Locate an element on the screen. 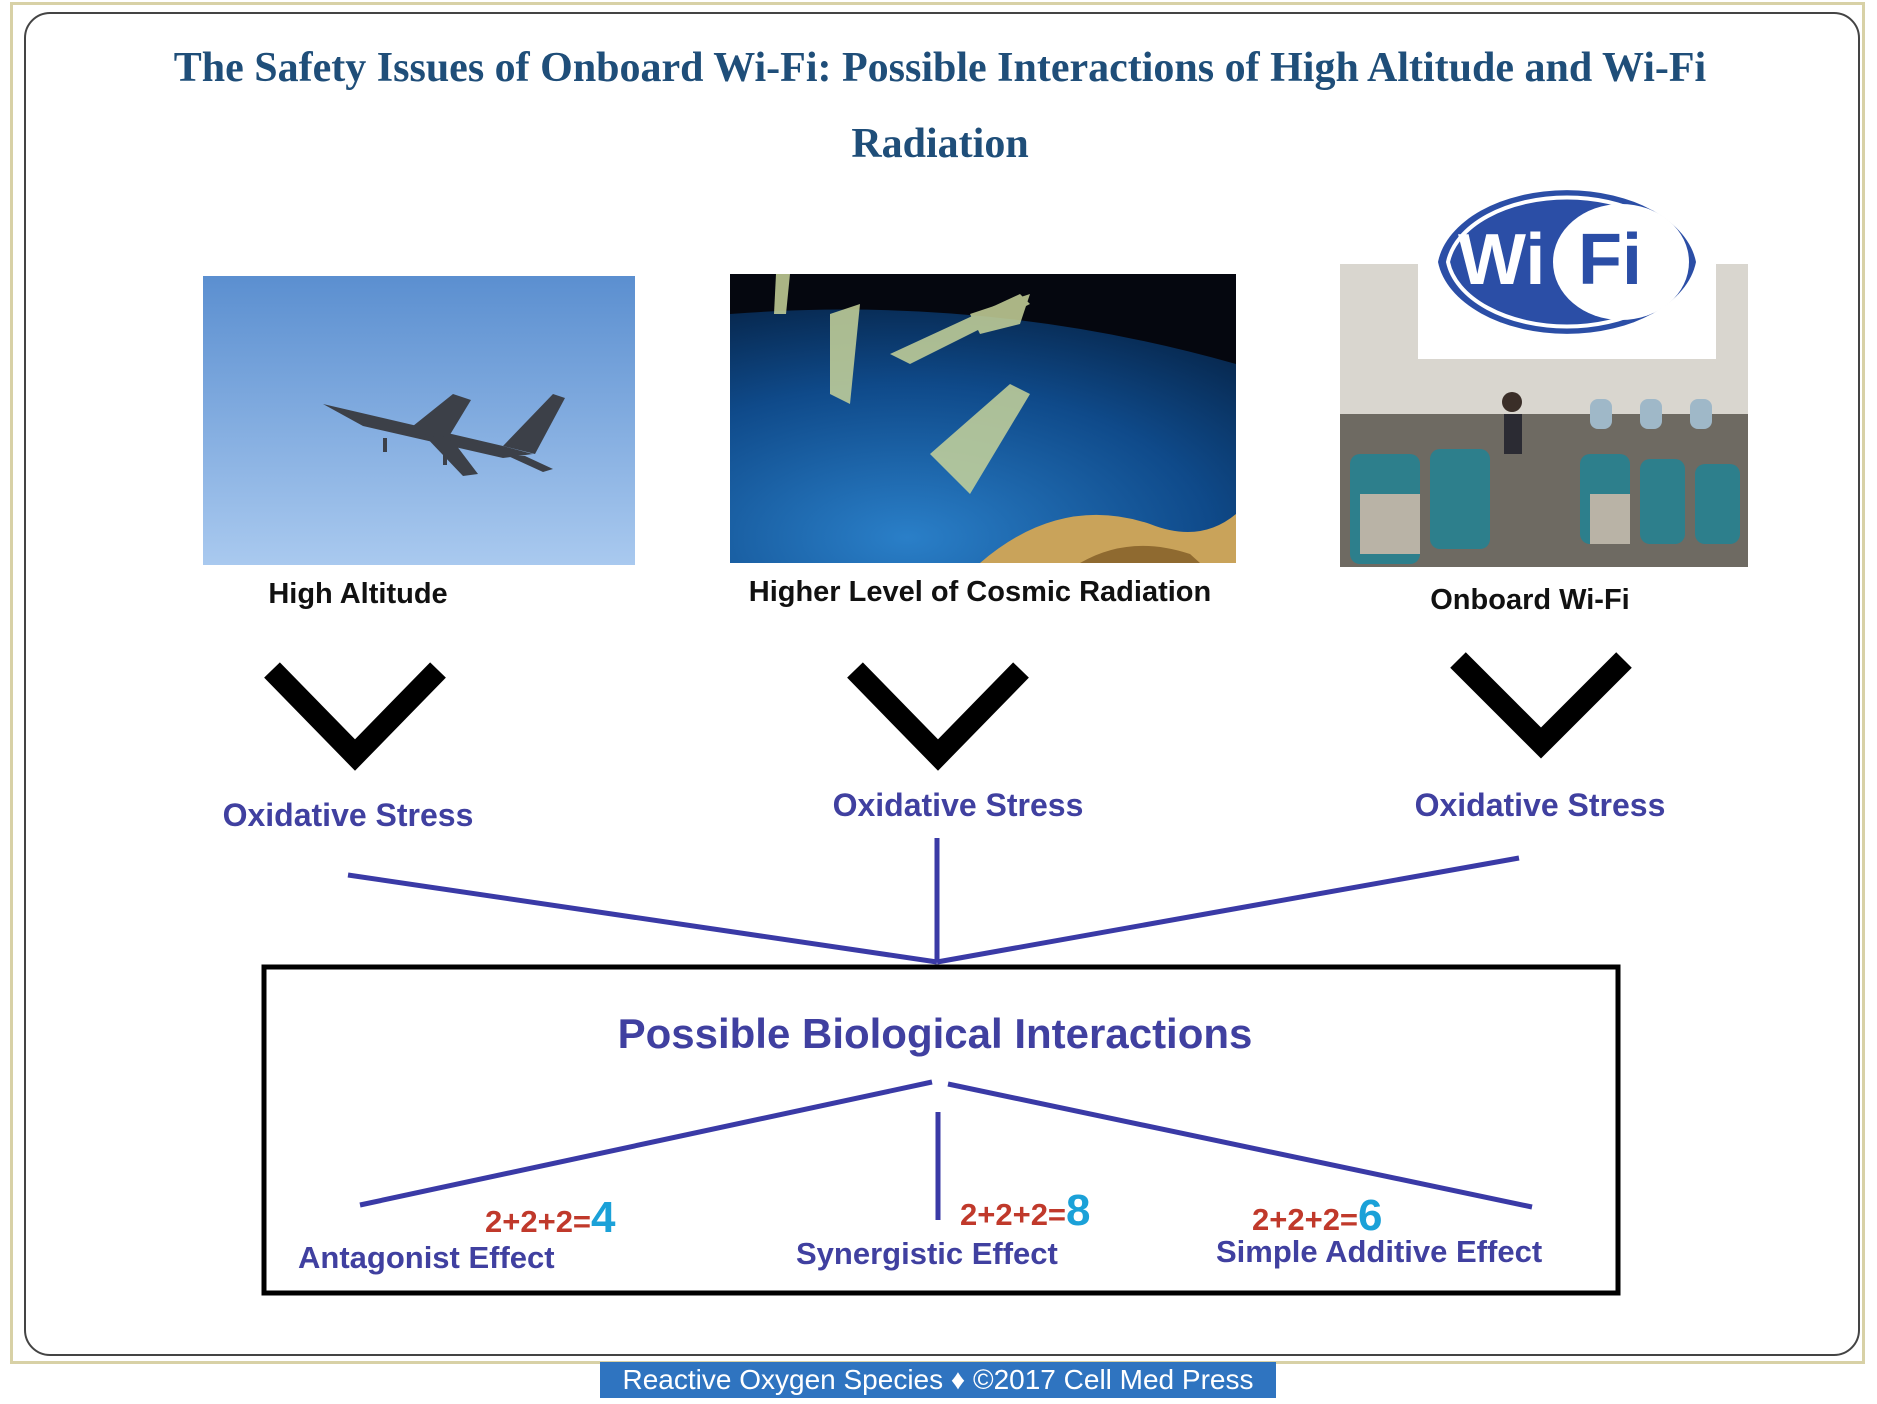 Image resolution: width=1877 pixels, height=1404 pixels. source-label-cosmic-radiation: Higher Level of Cosmic Radiation is located at coordinates (980, 592).